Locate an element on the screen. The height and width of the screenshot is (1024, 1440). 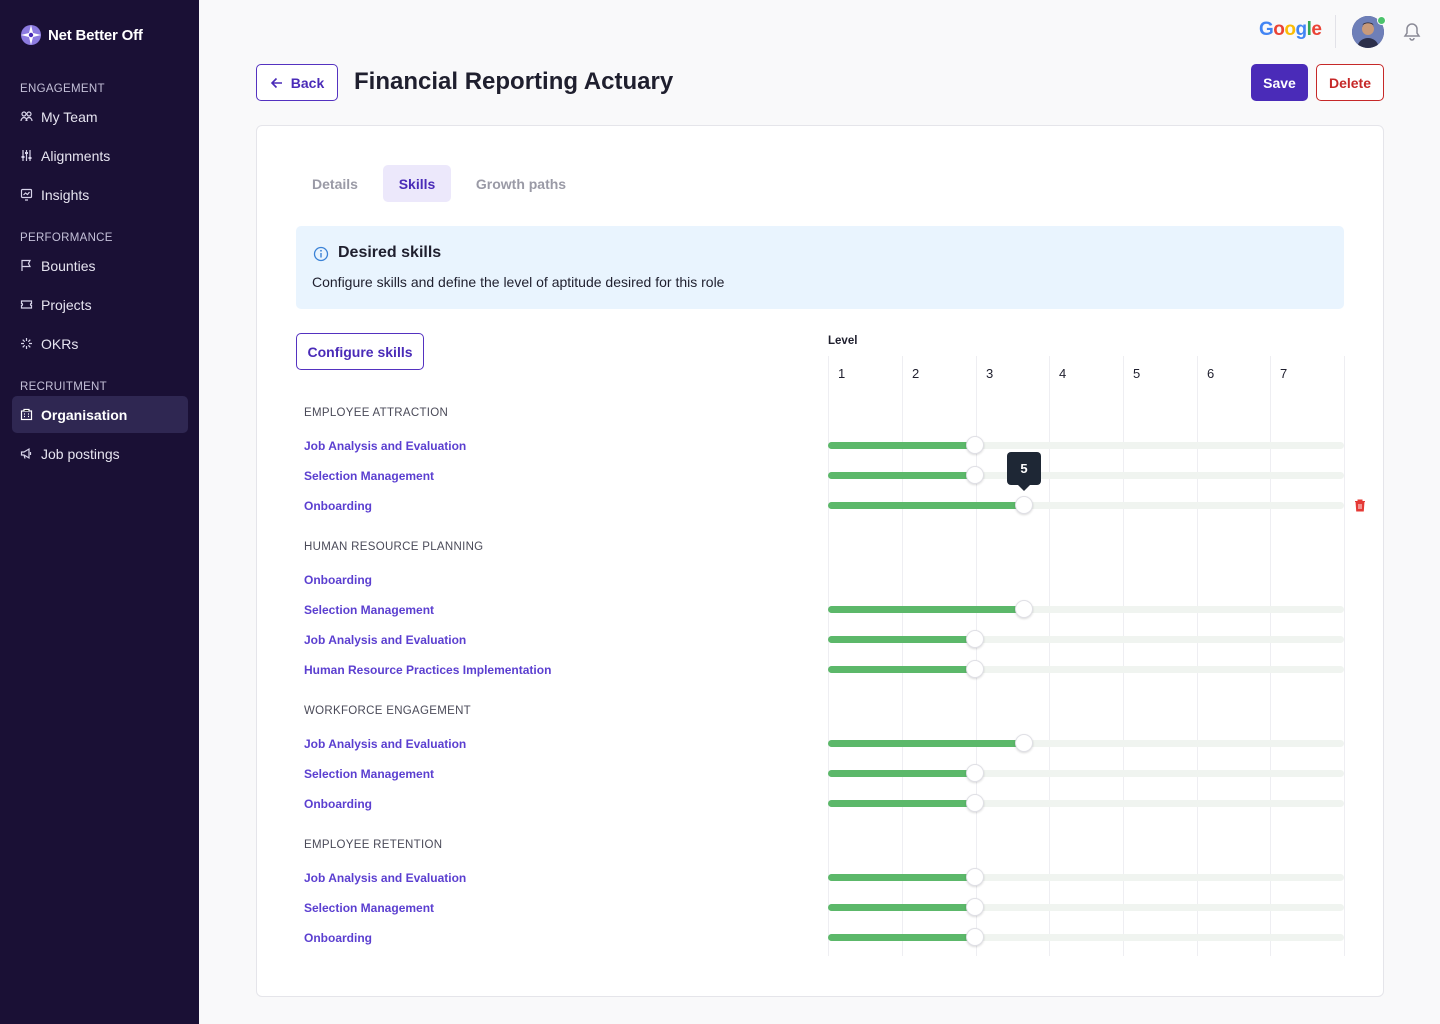
level-label: Level is located at coordinates (843, 341).